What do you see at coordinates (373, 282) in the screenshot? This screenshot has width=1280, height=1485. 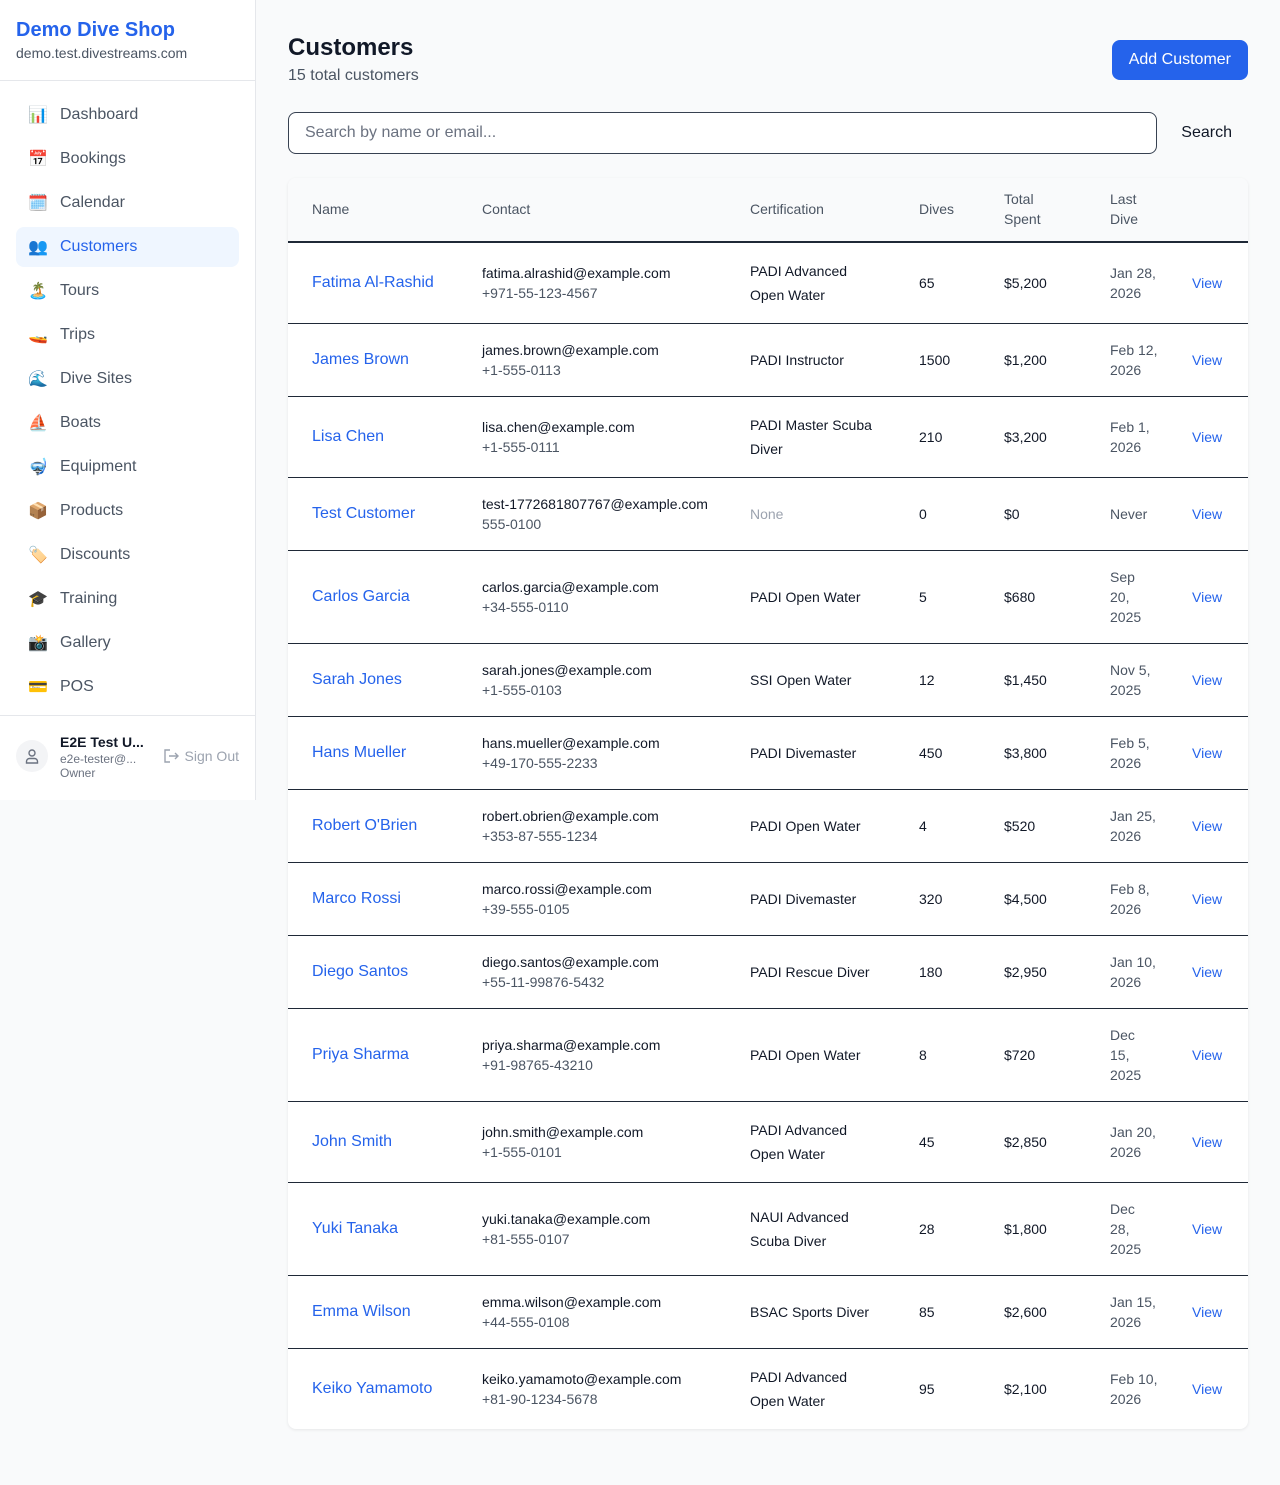 I see `customer-name-link: Fatima Al-Rashid` at bounding box center [373, 282].